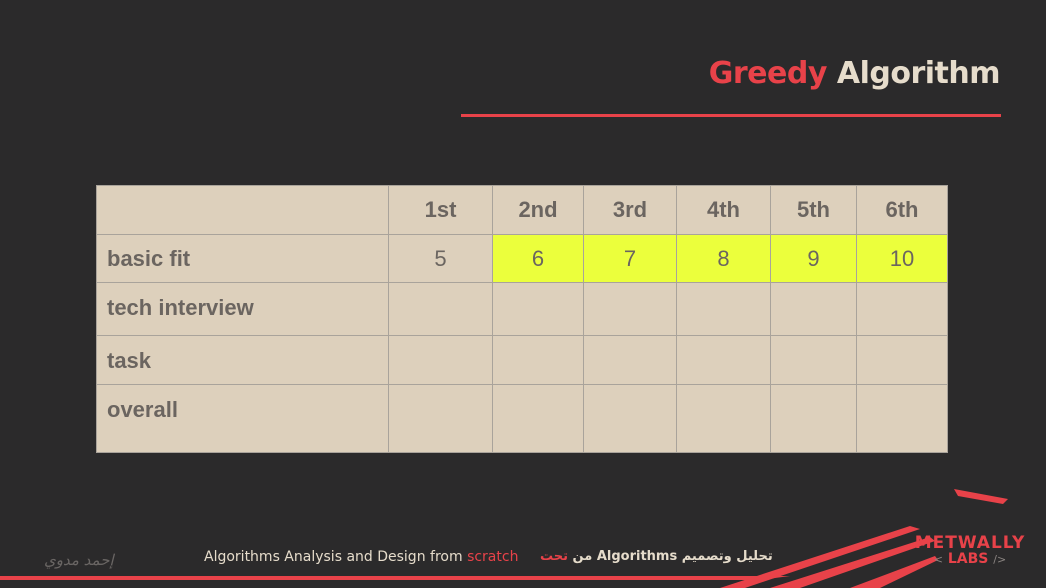 This screenshot has height=588, width=1046. What do you see at coordinates (731, 115) in the screenshot?
I see `title-underline` at bounding box center [731, 115].